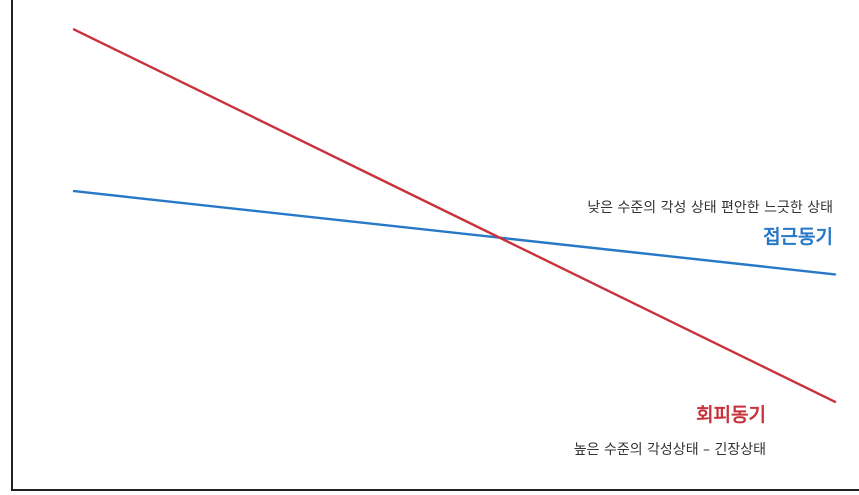 The height and width of the screenshot is (495, 859). Describe the element at coordinates (710, 208) in the screenshot. I see `approach-description: 낮은 수준의 각성 상태 편안한 느긋한 상태` at that location.